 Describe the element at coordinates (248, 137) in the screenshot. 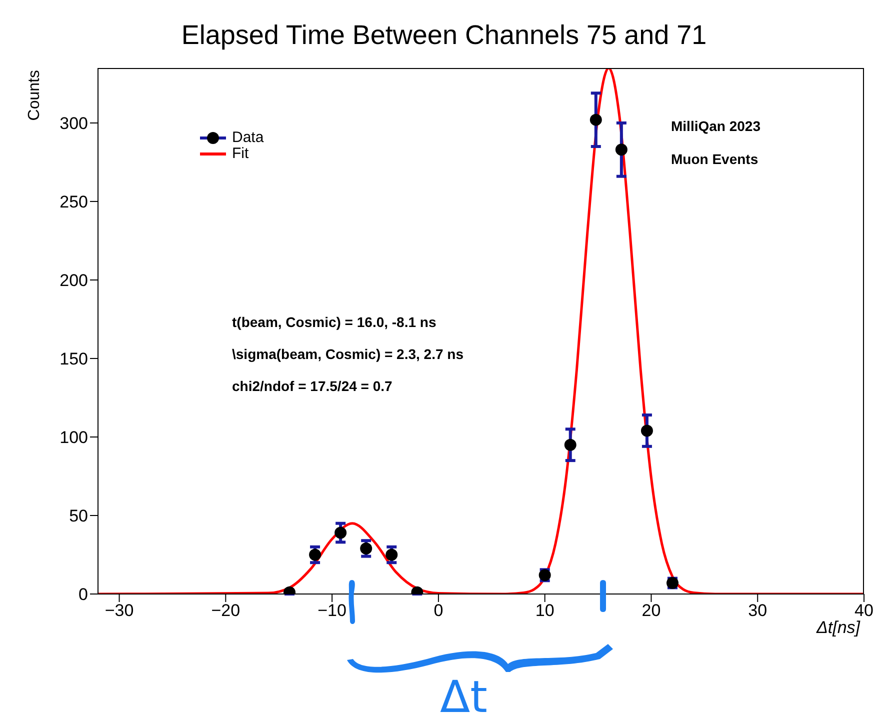

I see `legend-label: Data` at that location.